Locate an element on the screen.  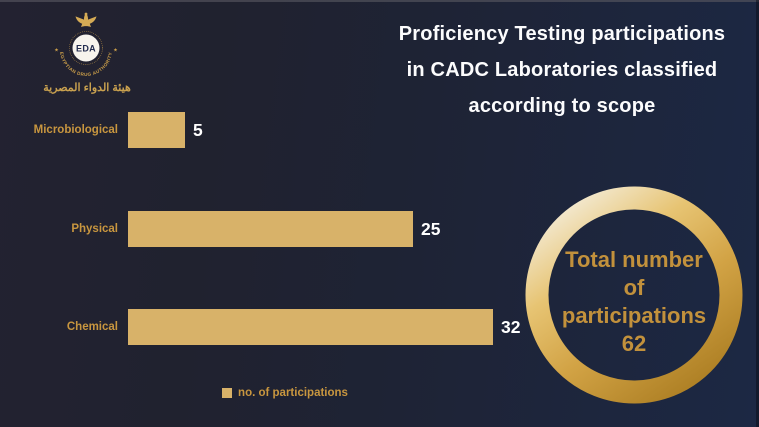
category-label-physical: Physical is located at coordinates (94, 229).